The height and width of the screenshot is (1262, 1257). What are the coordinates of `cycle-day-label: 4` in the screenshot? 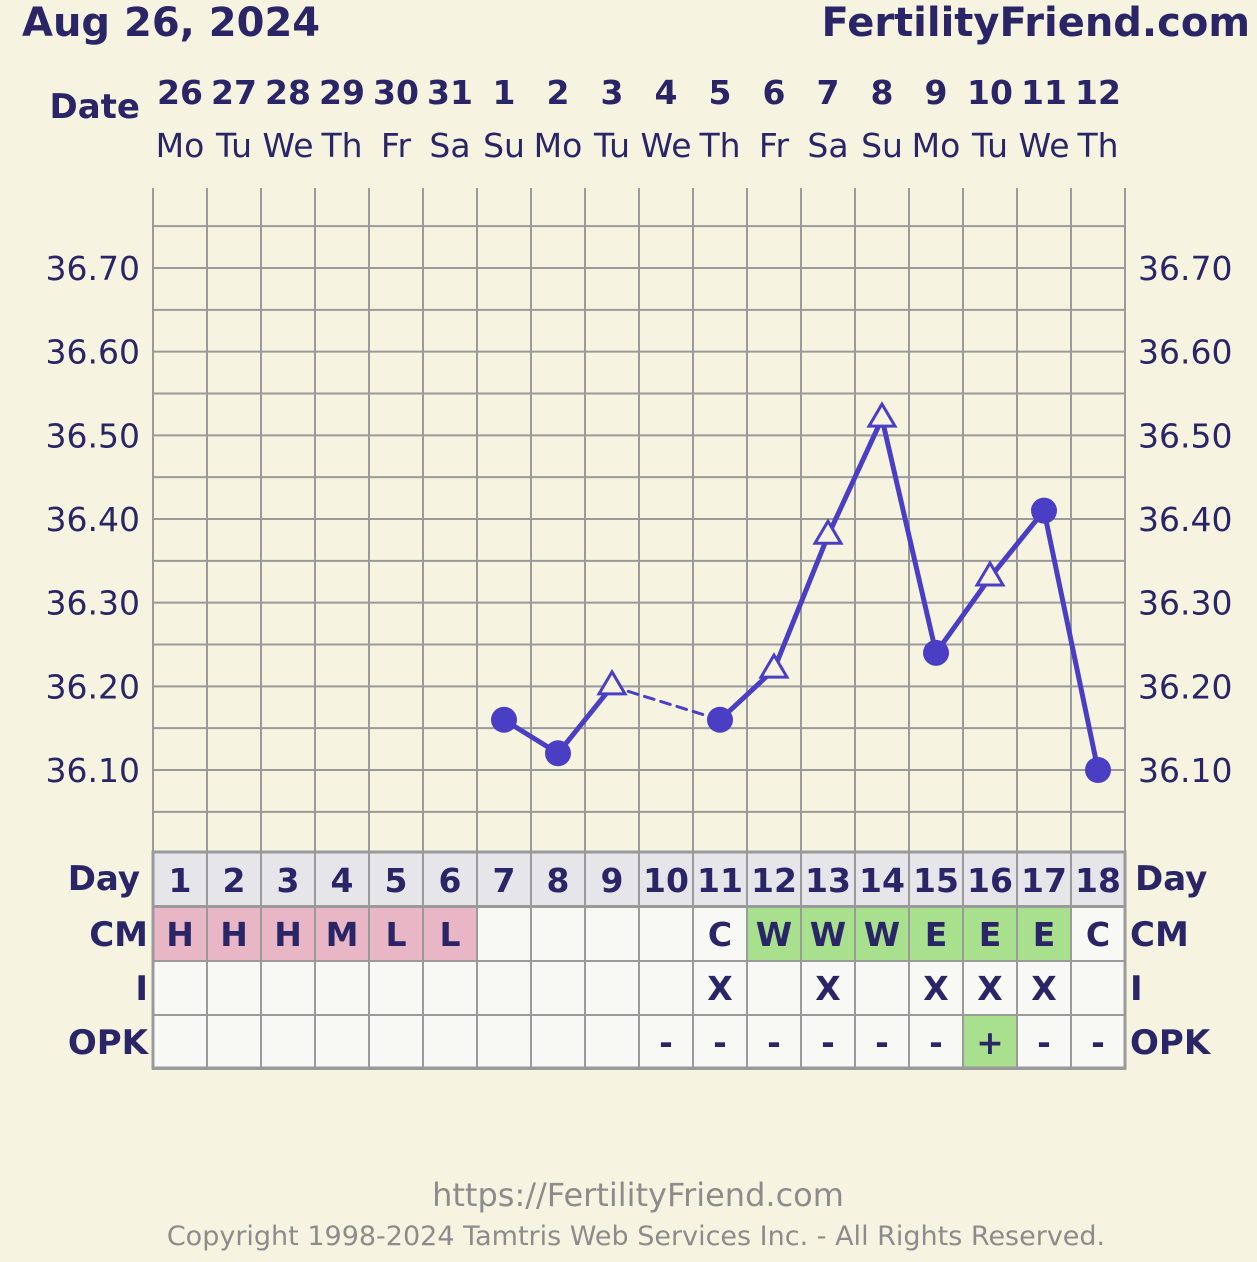 It's located at (342, 880).